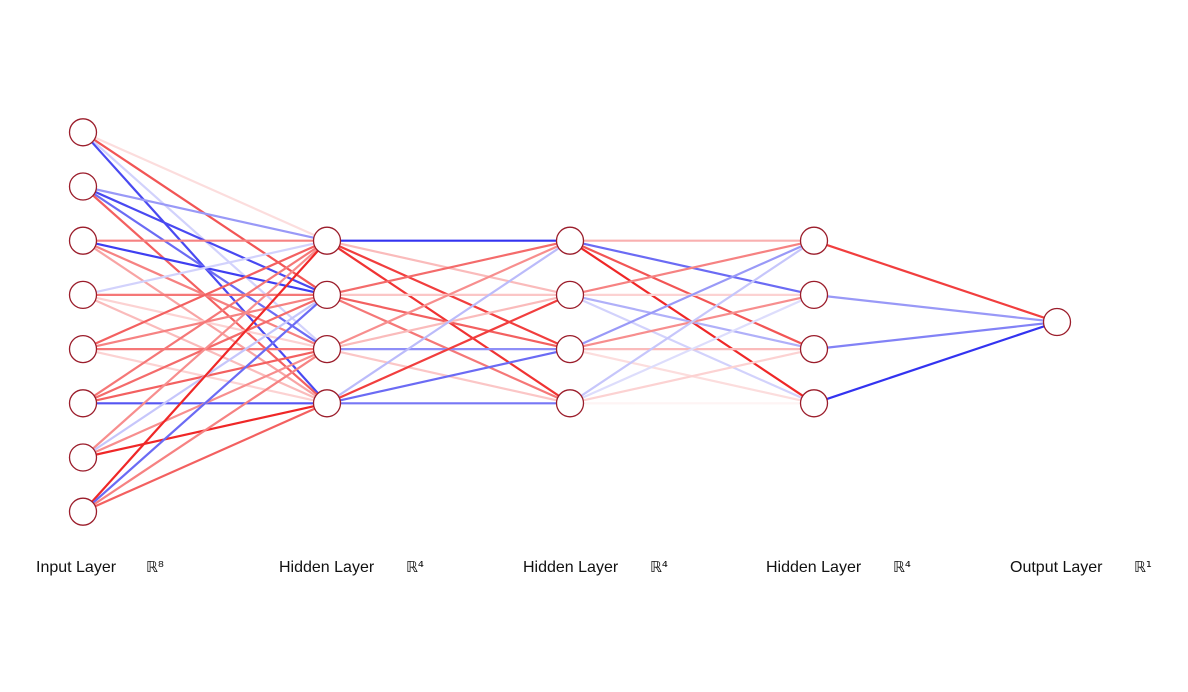 The image size is (1188, 692). I want to click on layer-label-output: Output Layer, so click(1056, 567).